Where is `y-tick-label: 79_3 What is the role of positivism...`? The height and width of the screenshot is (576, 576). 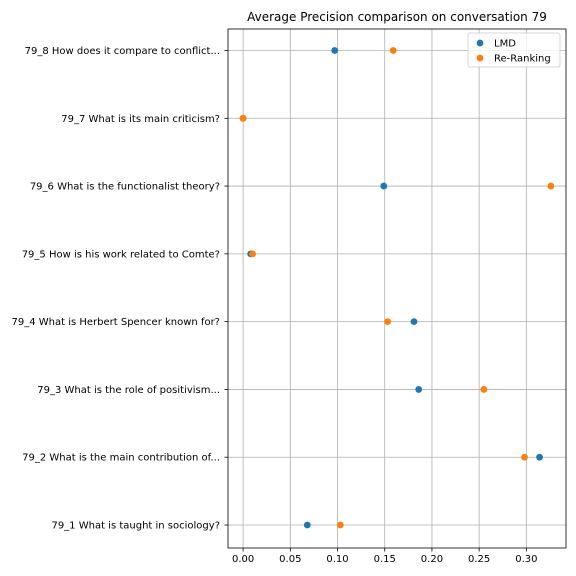
y-tick-label: 79_3 What is the role of positivism... is located at coordinates (128, 390).